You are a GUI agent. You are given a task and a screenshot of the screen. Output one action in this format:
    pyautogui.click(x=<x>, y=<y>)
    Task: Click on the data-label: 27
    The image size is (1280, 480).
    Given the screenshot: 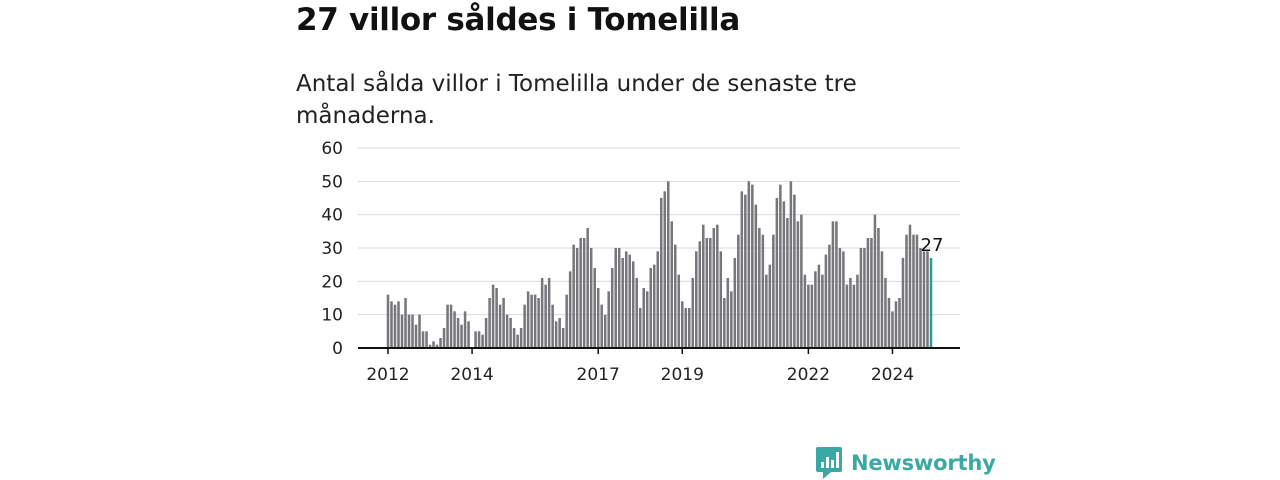 What is the action you would take?
    pyautogui.click(x=932, y=245)
    